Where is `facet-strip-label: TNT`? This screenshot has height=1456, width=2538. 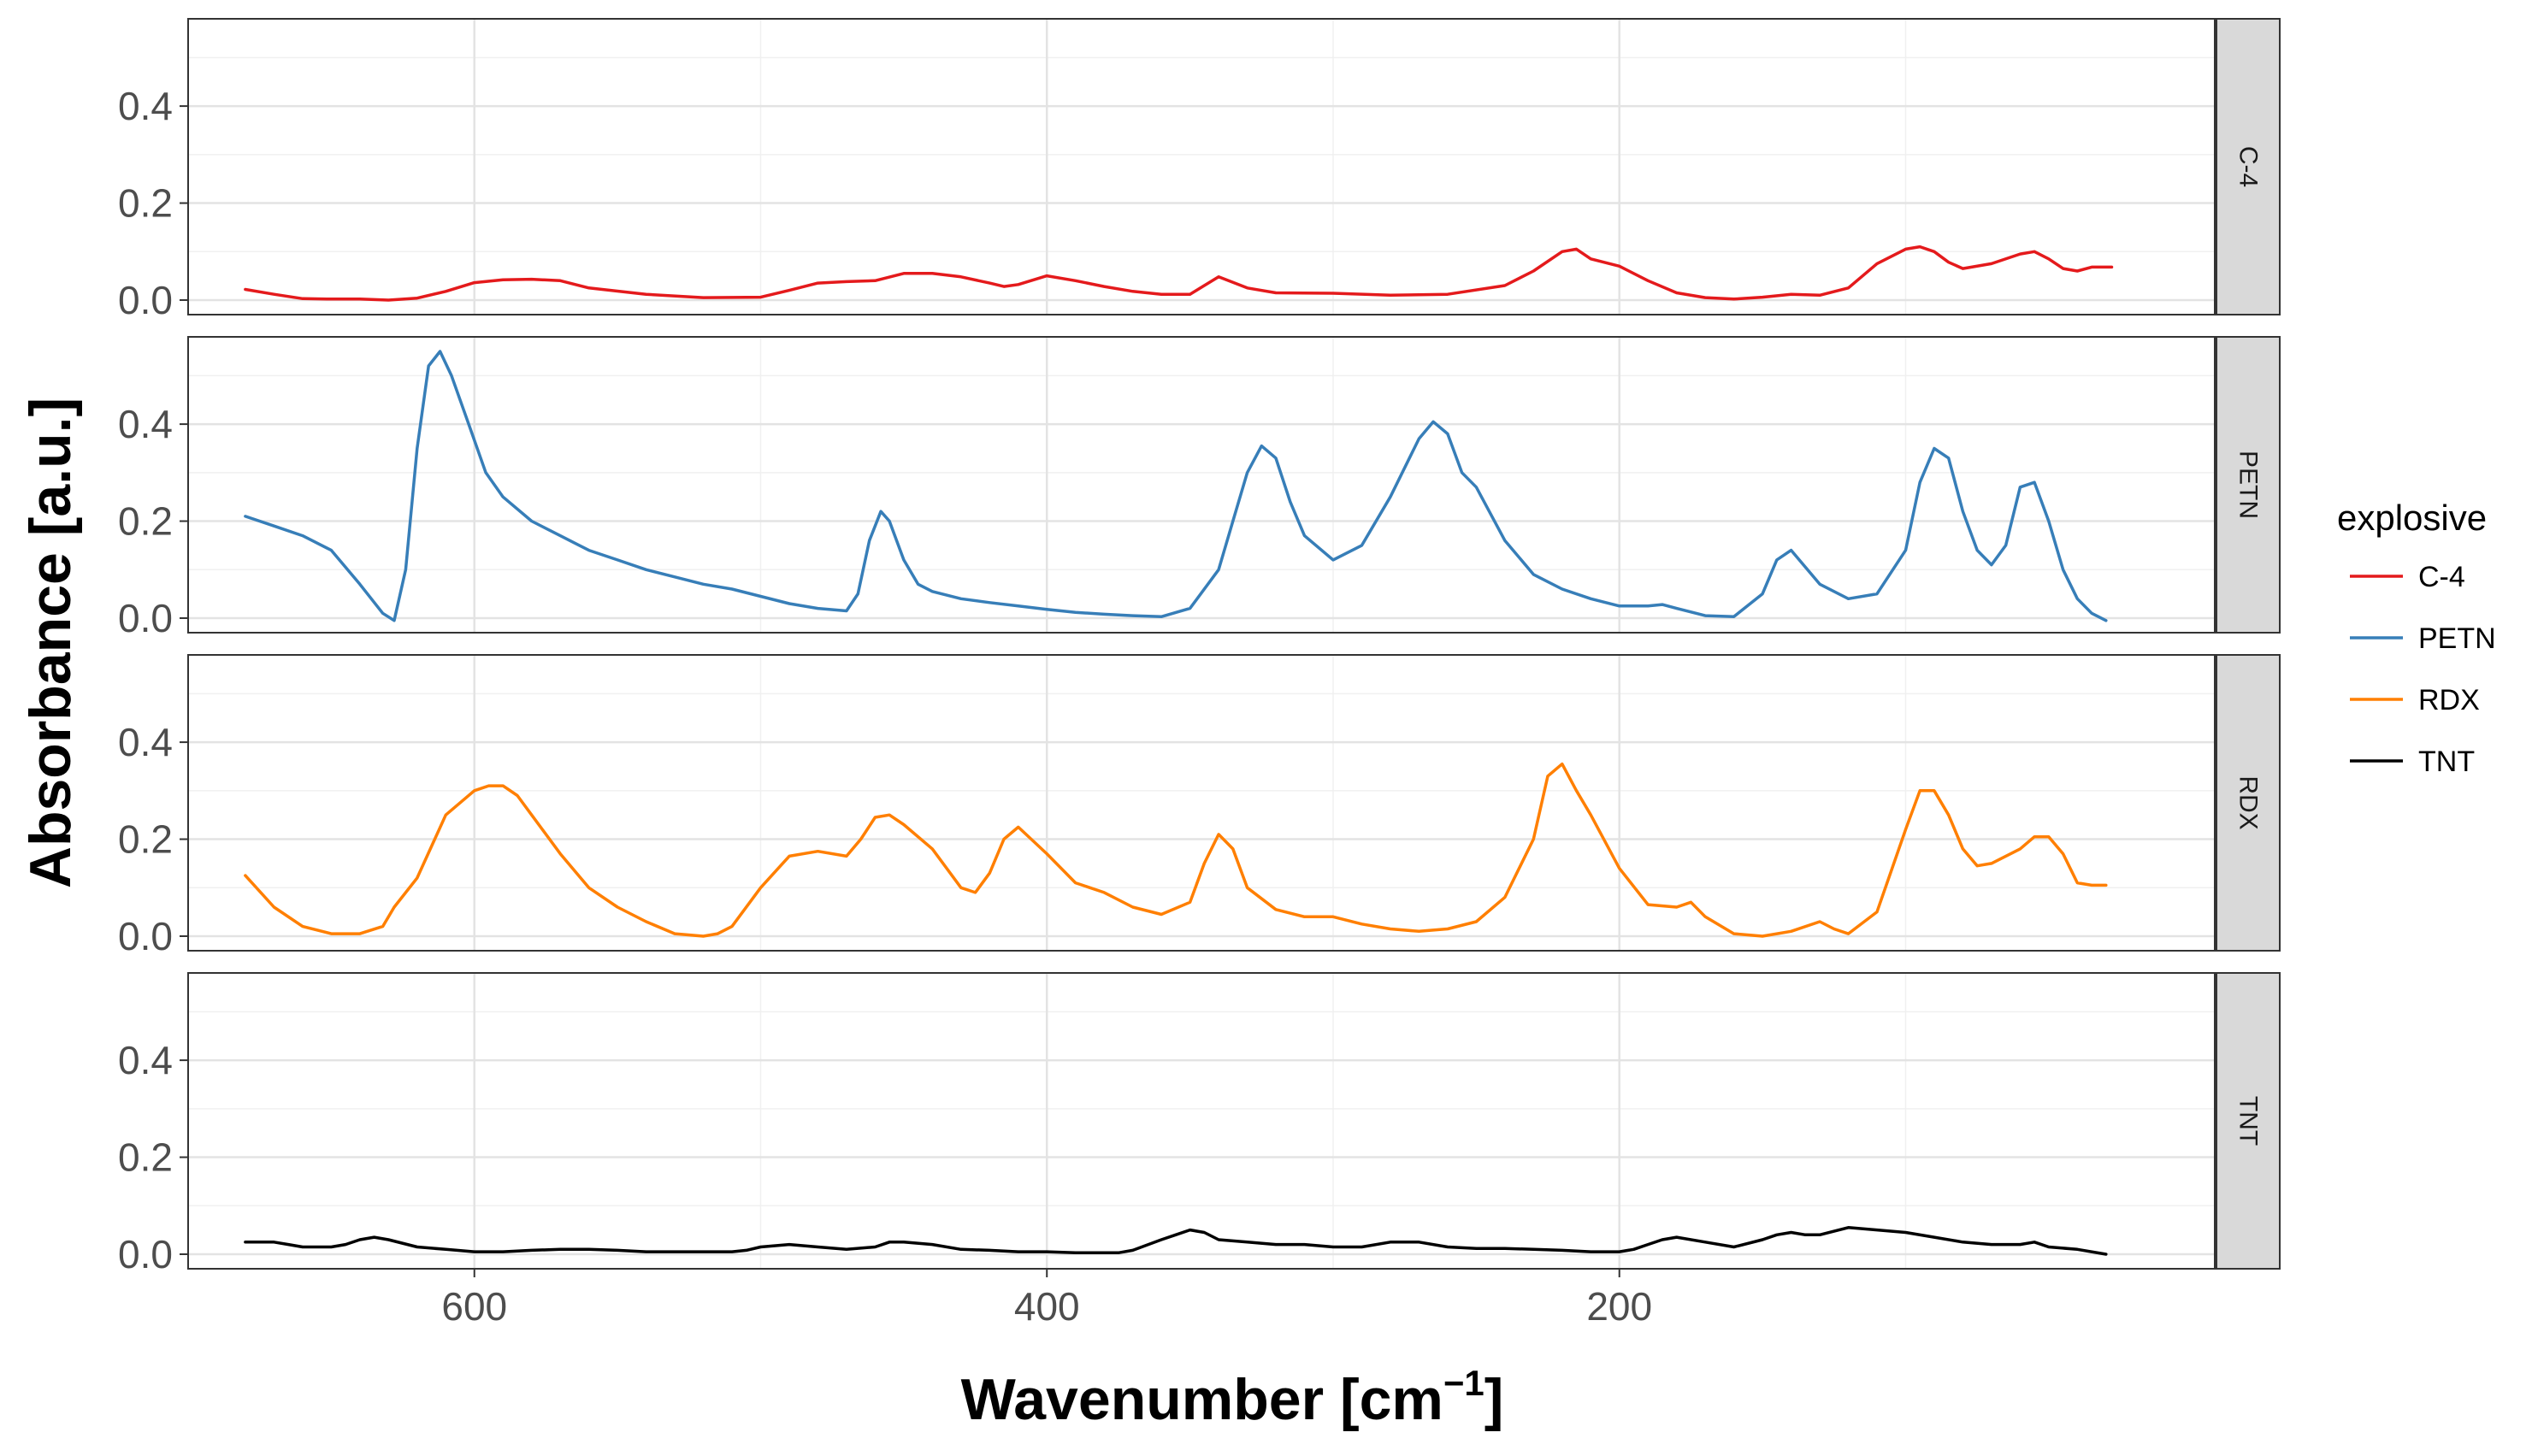
facet-strip-label: TNT is located at coordinates (2248, 1121).